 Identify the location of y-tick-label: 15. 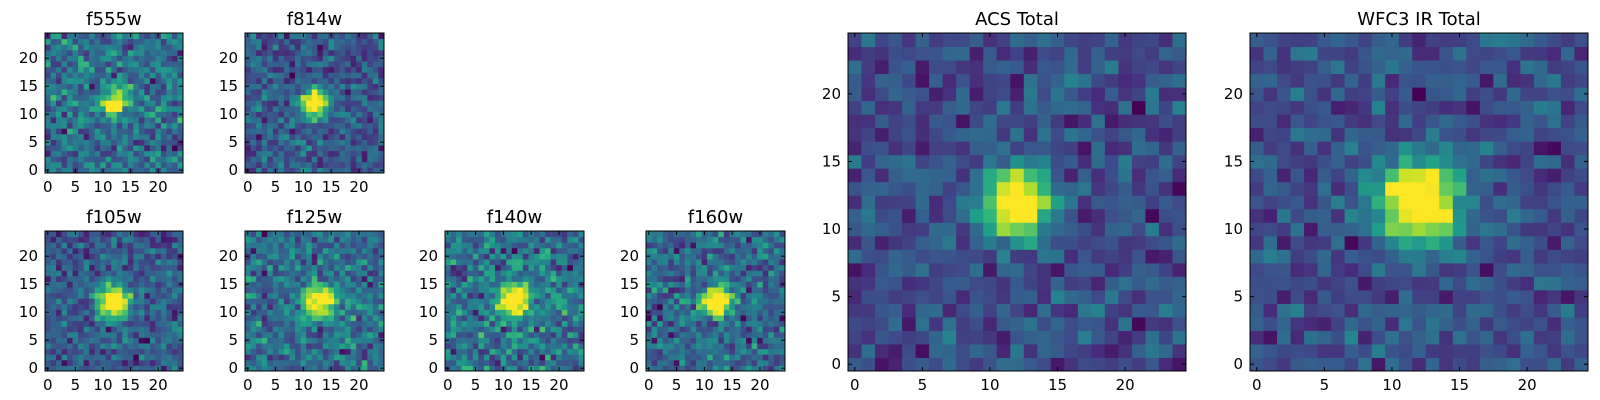
(28, 284).